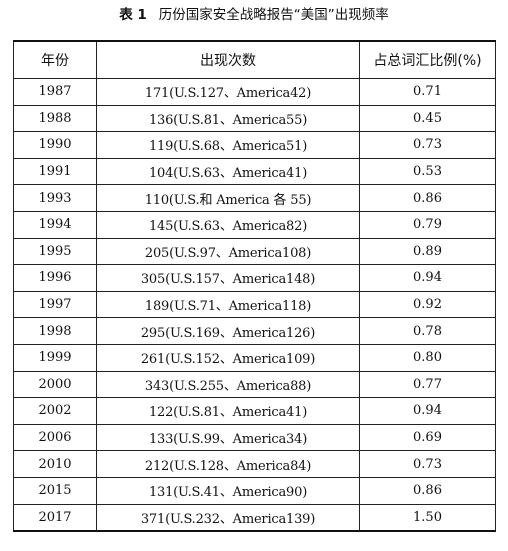 The width and height of the screenshot is (508, 551). I want to click on table-row: 1990 119(U.S.68、America51) 0.73, so click(254, 145).